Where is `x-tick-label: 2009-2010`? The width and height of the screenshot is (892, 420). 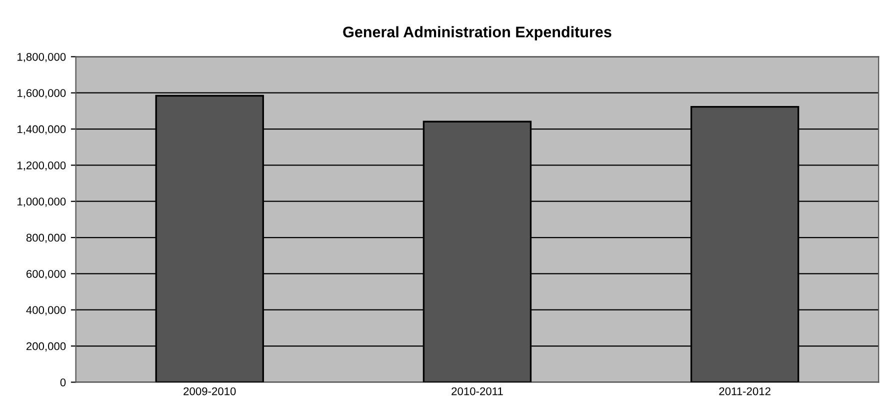
x-tick-label: 2009-2010 is located at coordinates (210, 391).